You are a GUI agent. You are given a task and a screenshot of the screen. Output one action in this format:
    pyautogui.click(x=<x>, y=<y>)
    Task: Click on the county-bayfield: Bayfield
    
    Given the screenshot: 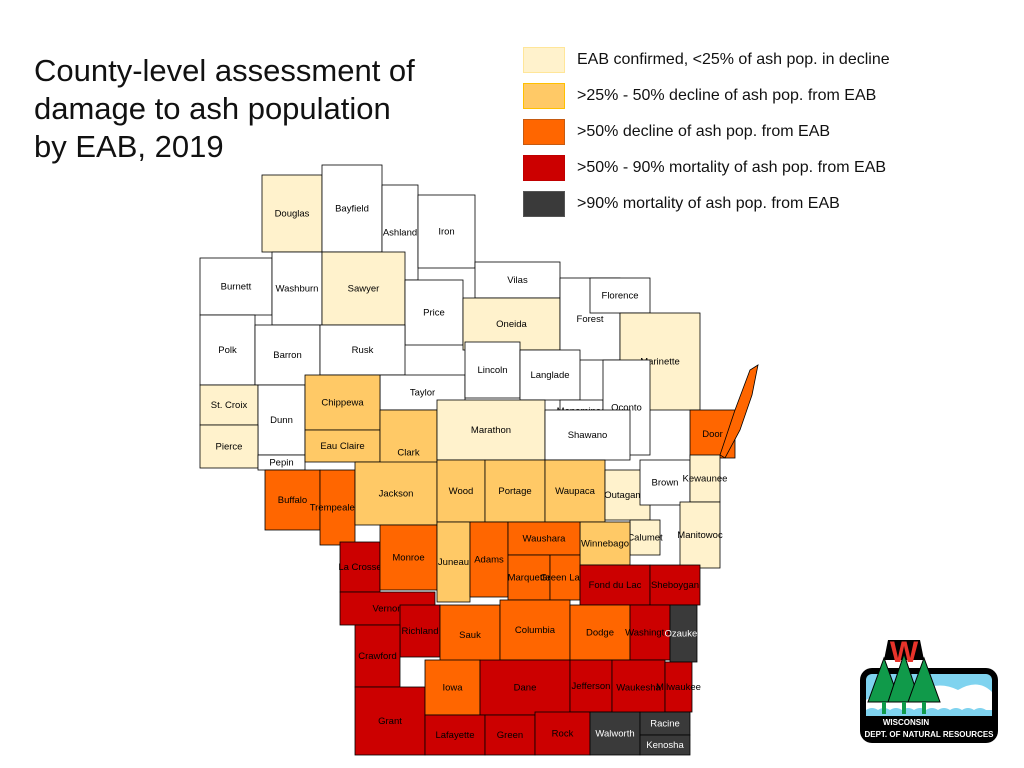 What is the action you would take?
    pyautogui.click(x=352, y=208)
    